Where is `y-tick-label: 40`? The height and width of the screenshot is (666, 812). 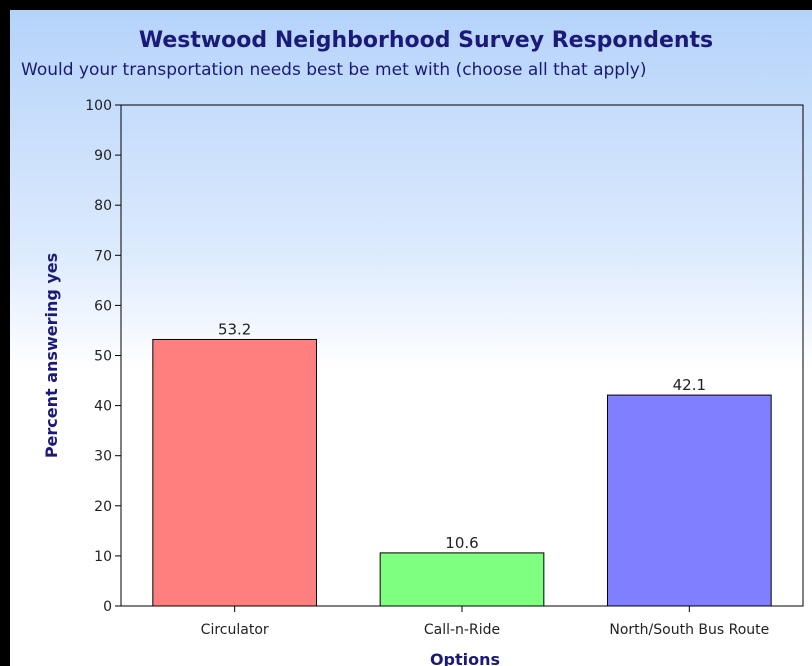 y-tick-label: 40 is located at coordinates (103, 407).